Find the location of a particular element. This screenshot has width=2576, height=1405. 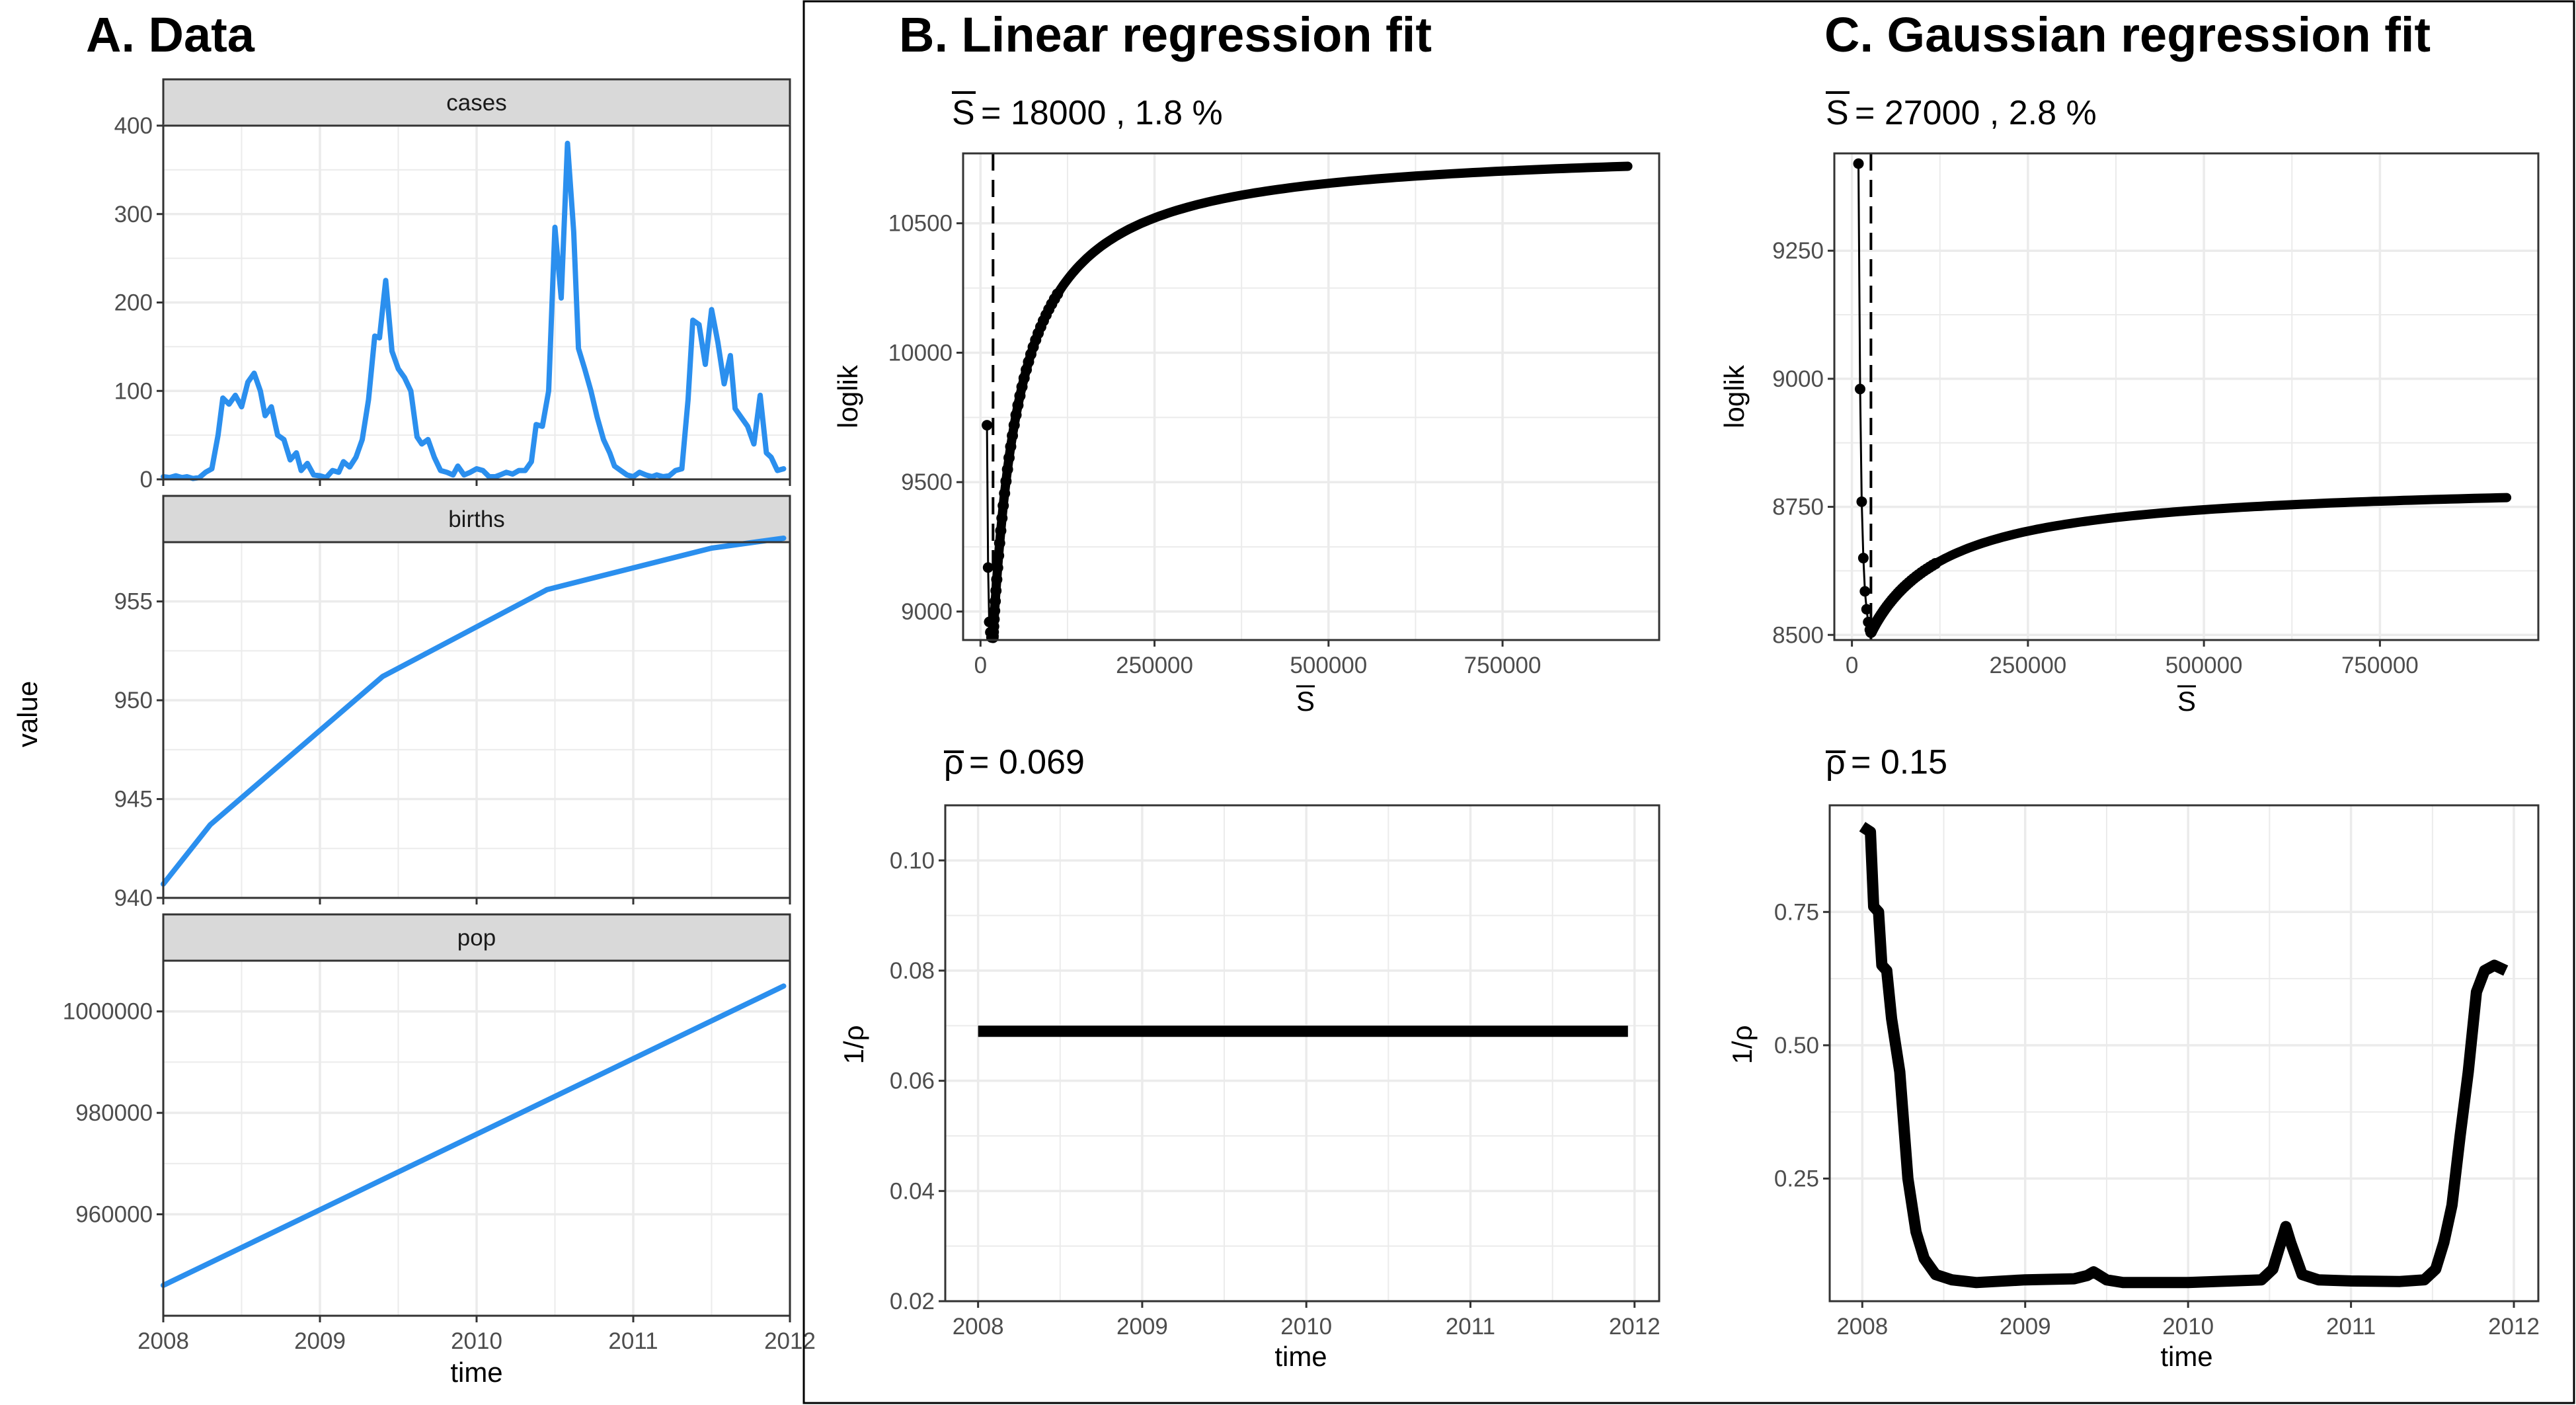

y-tick-label: 0.50 is located at coordinates (1796, 1046).